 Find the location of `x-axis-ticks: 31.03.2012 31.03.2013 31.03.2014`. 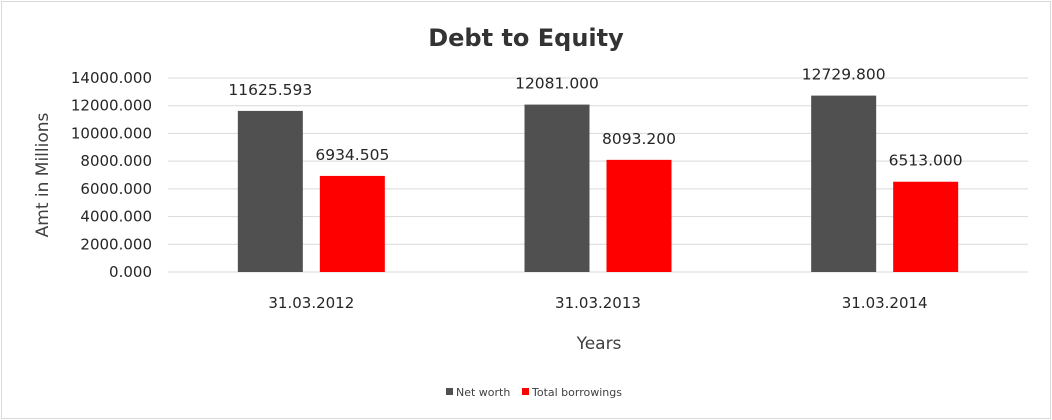

x-axis-ticks: 31.03.2012 31.03.2013 31.03.2014 is located at coordinates (597, 303).